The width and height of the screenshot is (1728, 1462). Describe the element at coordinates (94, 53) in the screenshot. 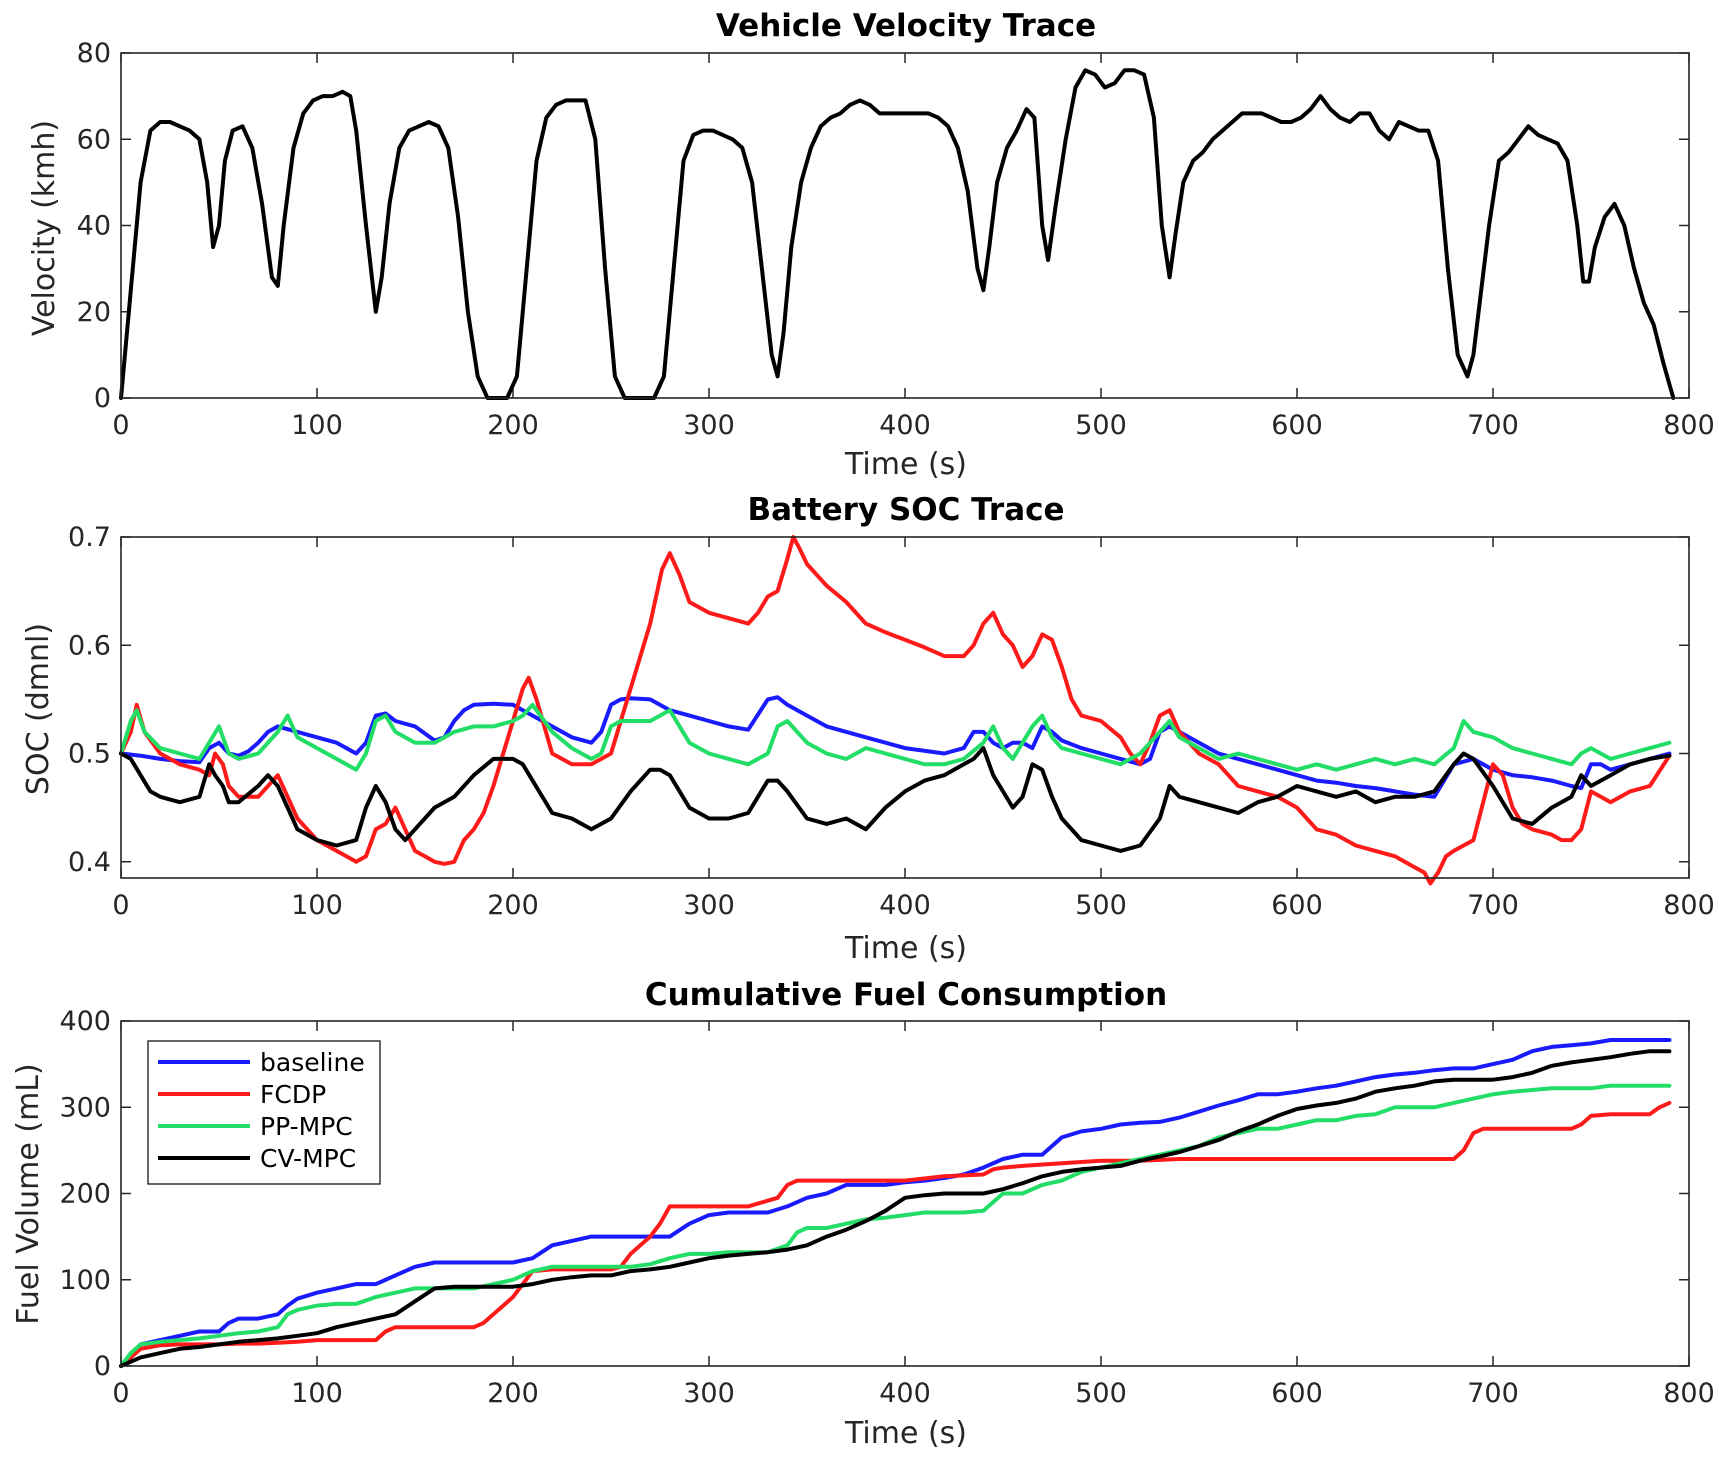

I see `velocity-ytick-label: 80` at that location.